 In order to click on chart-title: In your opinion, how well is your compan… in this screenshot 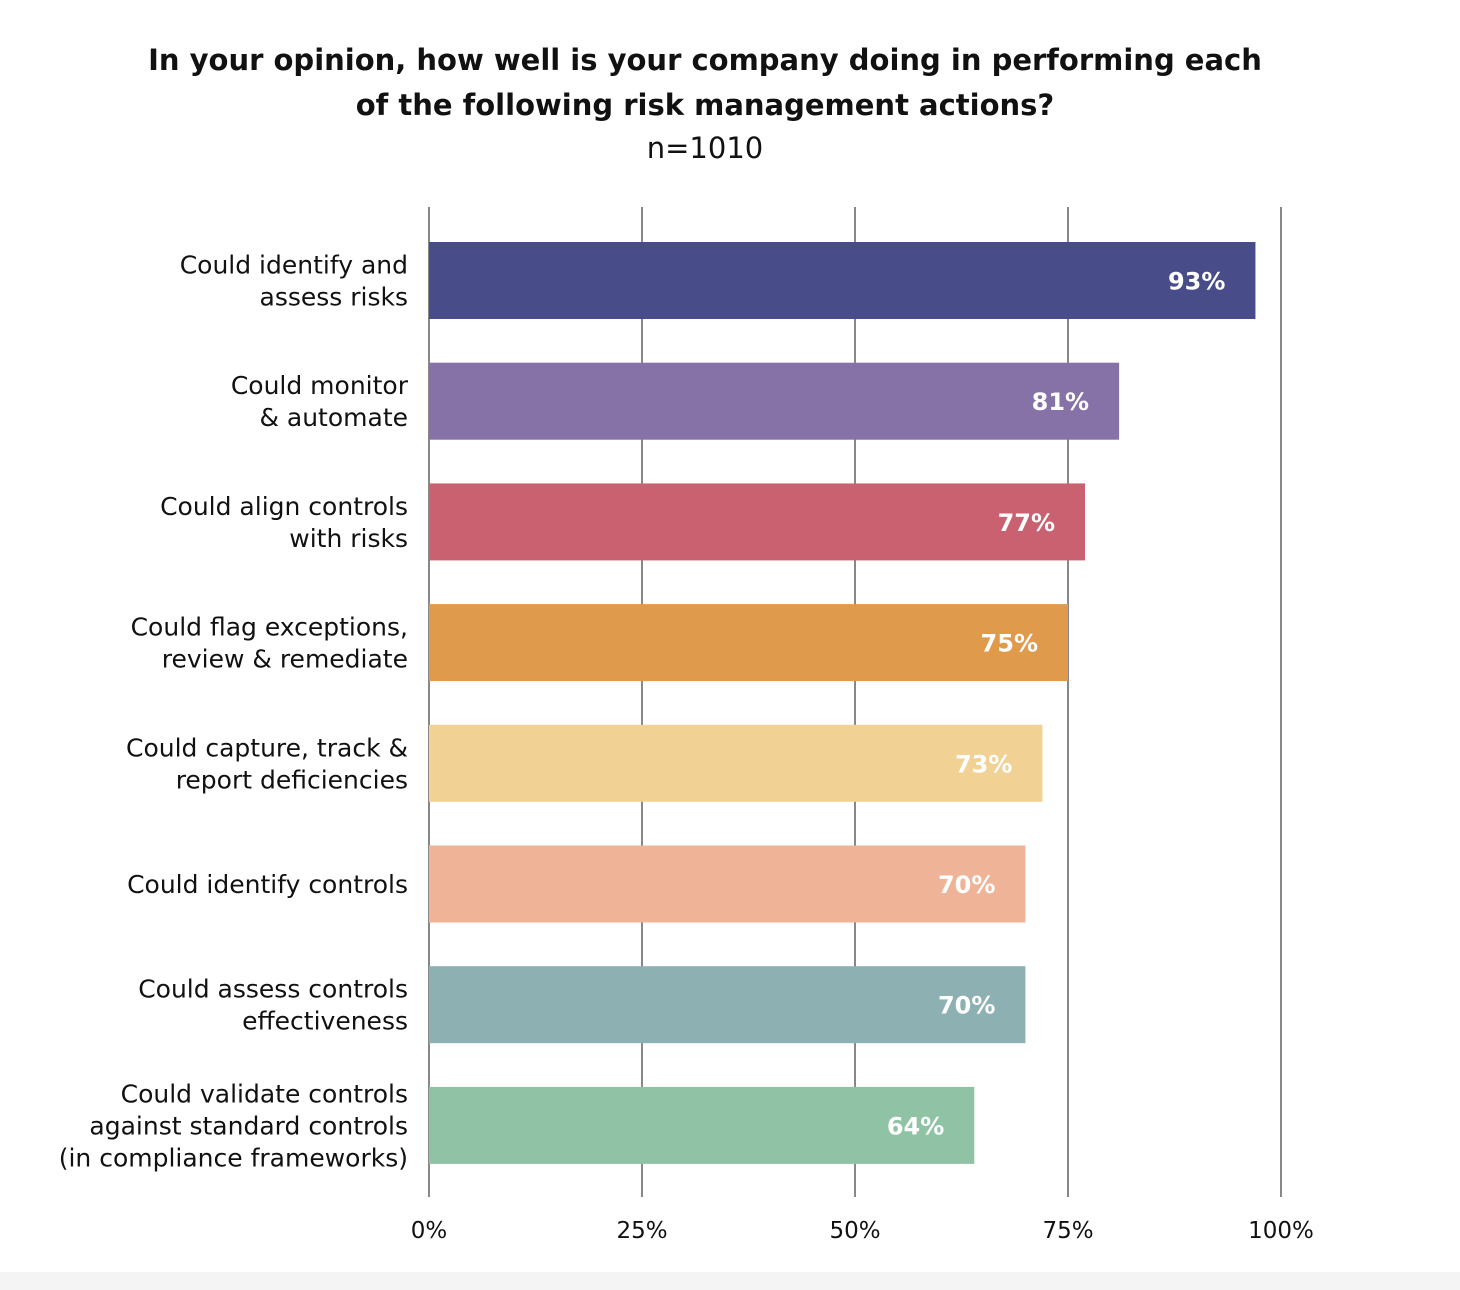, I will do `click(705, 82)`.